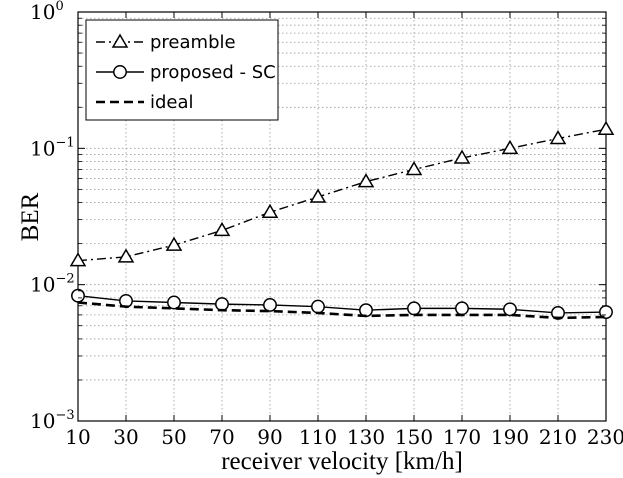 The width and height of the screenshot is (623, 478). I want to click on x-tick-label: 90, so click(269, 437).